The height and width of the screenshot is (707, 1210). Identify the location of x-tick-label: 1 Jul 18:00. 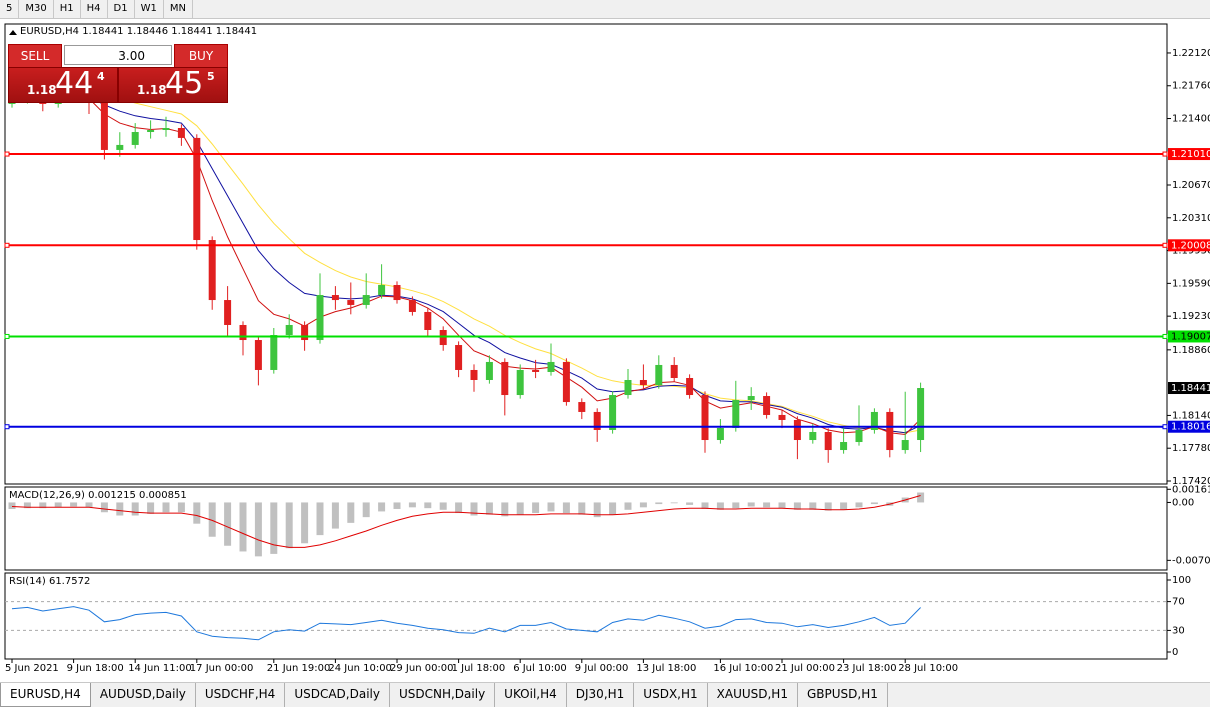
(479, 668).